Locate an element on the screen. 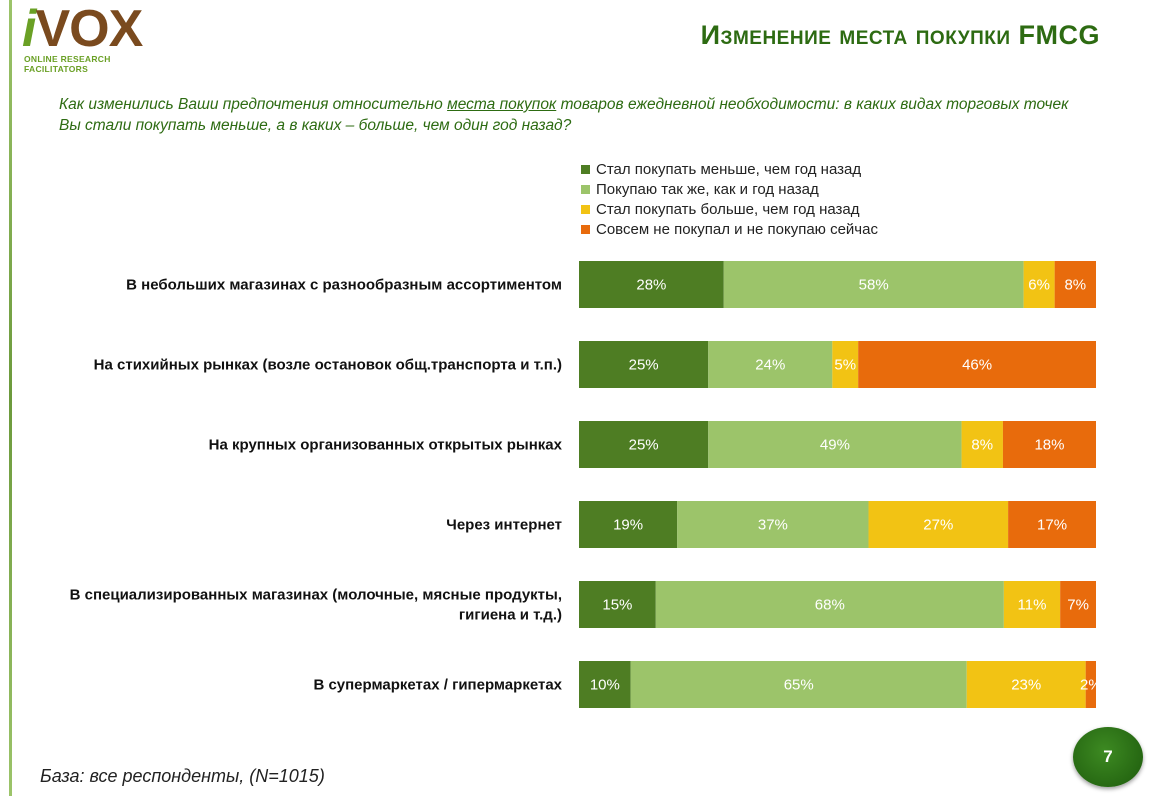 The width and height of the screenshot is (1150, 796). left-decorative-rule is located at coordinates (10, 398).